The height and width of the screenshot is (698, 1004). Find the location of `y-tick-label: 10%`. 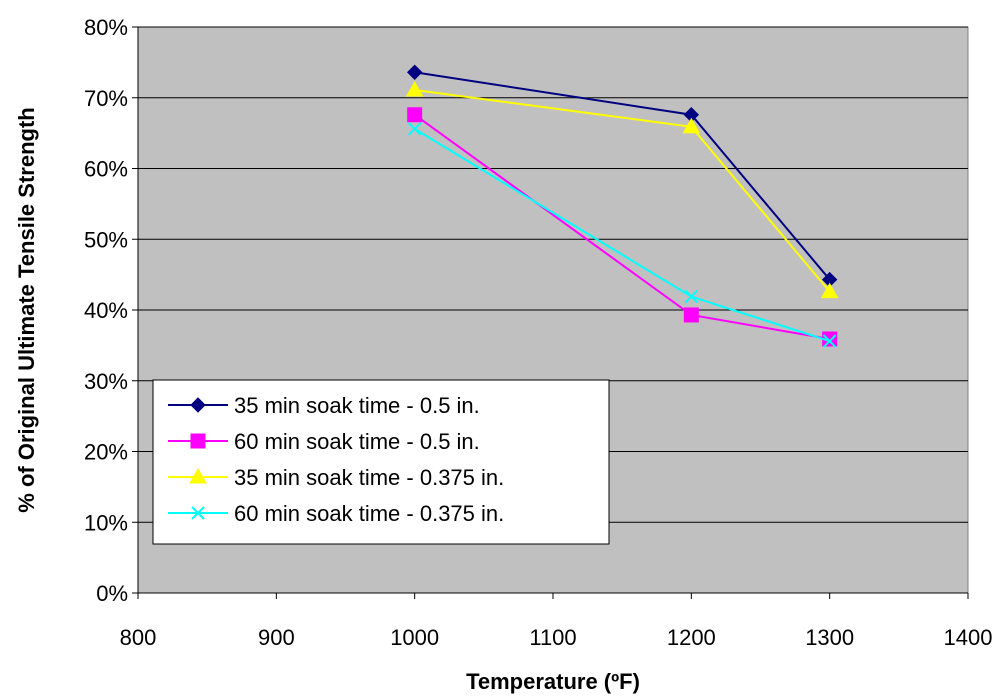

y-tick-label: 10% is located at coordinates (106, 522).